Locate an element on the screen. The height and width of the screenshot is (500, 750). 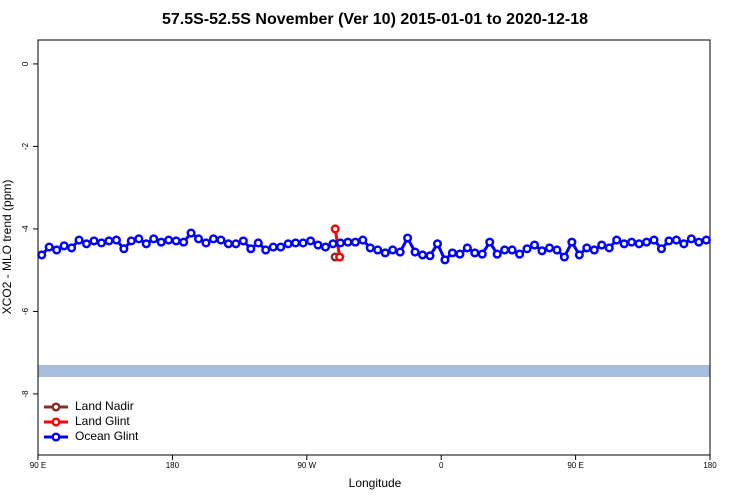
y-tick-label: -8 is located at coordinates (25, 394).